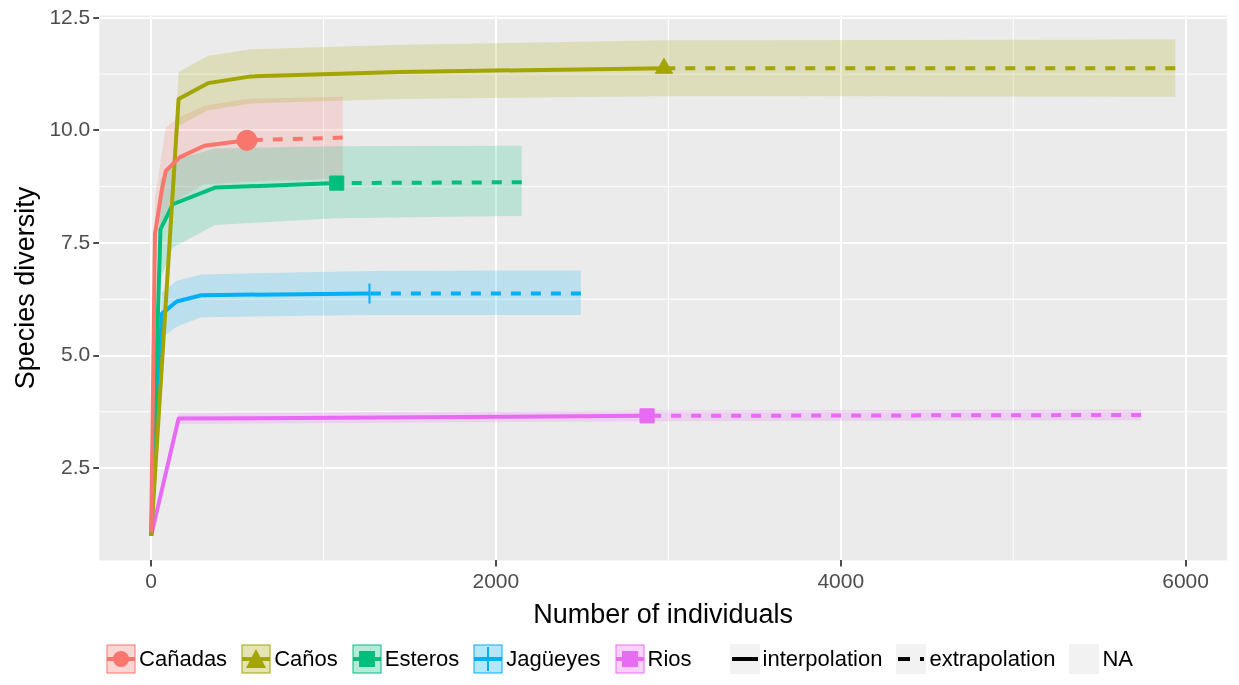 The image size is (1239, 685). Describe the element at coordinates (822, 659) in the screenshot. I see `text: interpolation` at that location.